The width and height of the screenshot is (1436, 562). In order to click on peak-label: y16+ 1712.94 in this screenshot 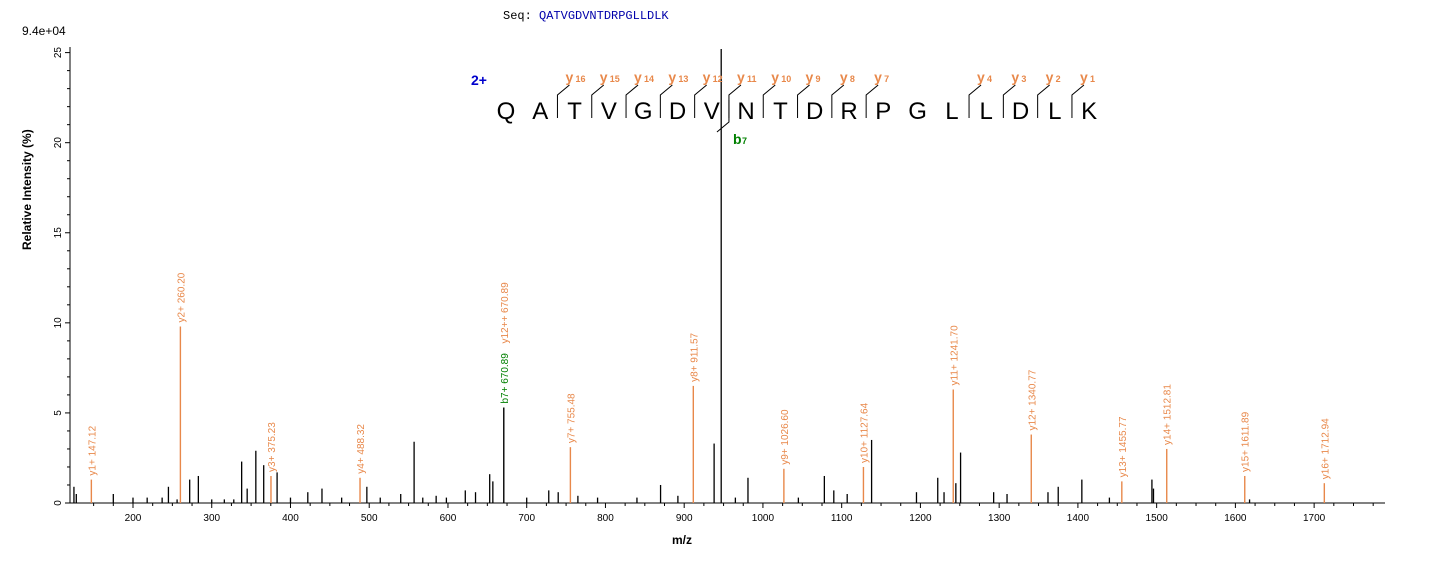, I will do `click(1325, 448)`.